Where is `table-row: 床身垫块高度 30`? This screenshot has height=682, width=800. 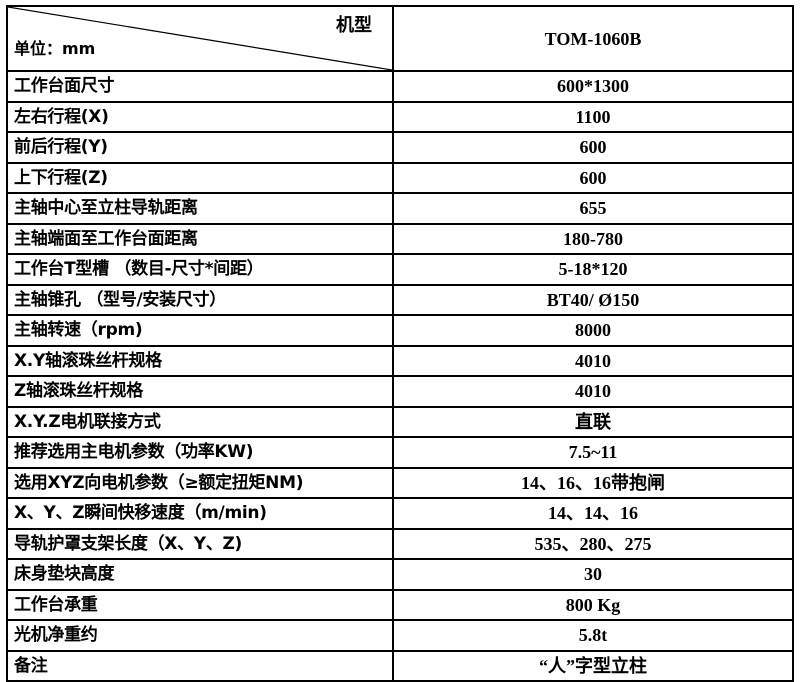
table-row: 床身垫块高度 30 is located at coordinates (400, 574).